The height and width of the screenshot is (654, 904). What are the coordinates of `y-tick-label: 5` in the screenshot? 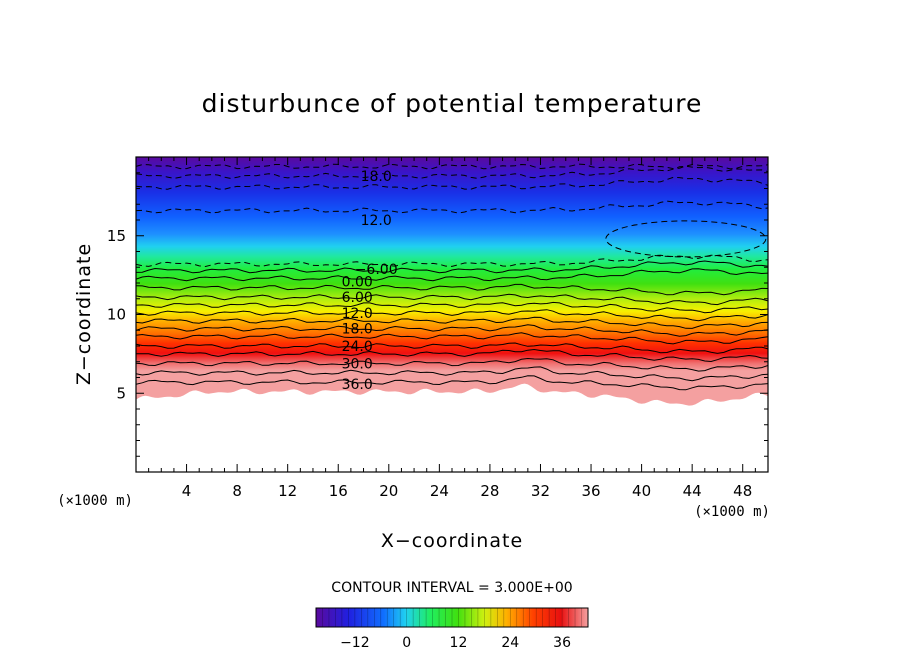 It's located at (121, 393).